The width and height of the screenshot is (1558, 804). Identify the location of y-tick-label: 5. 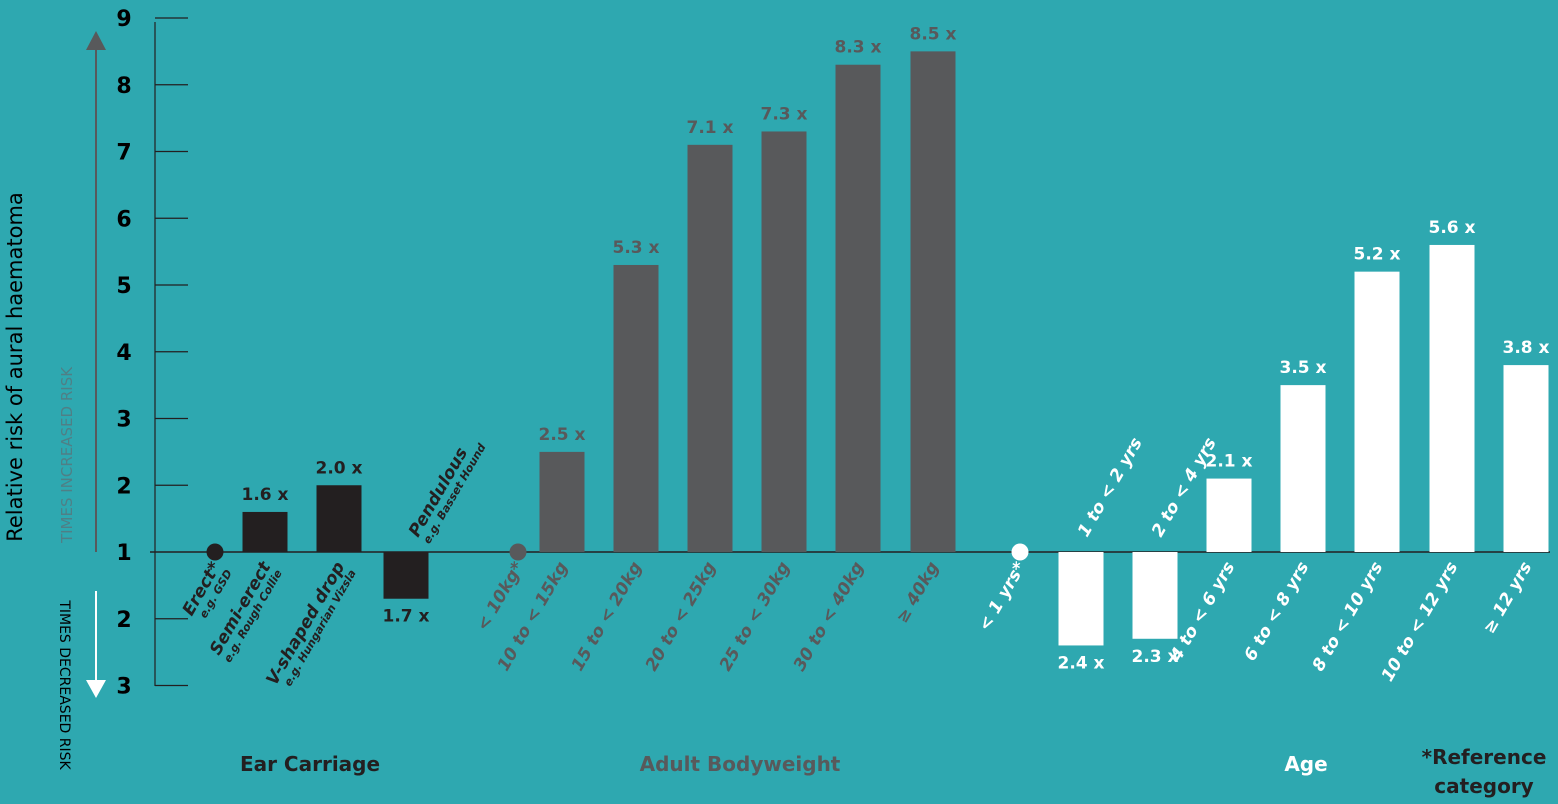
(123, 286).